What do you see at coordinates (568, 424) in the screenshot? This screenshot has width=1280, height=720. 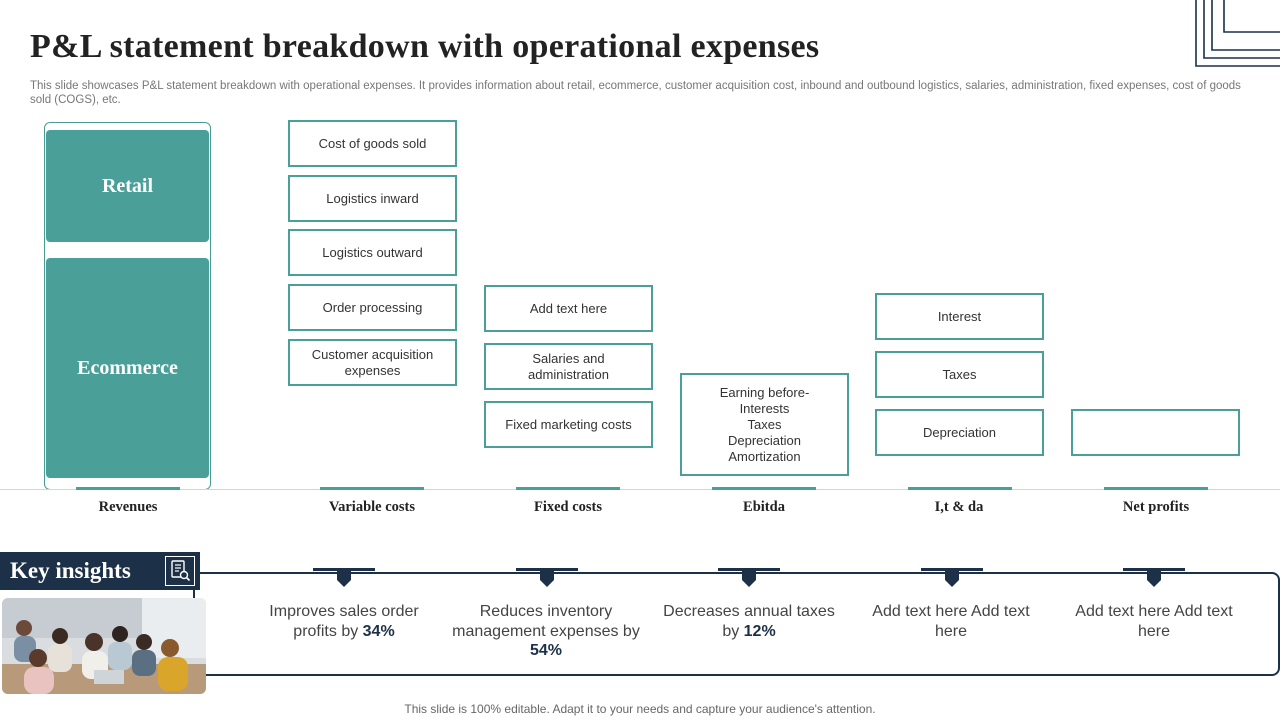 I see `fixed-cost-box: Fixed marketing costs` at bounding box center [568, 424].